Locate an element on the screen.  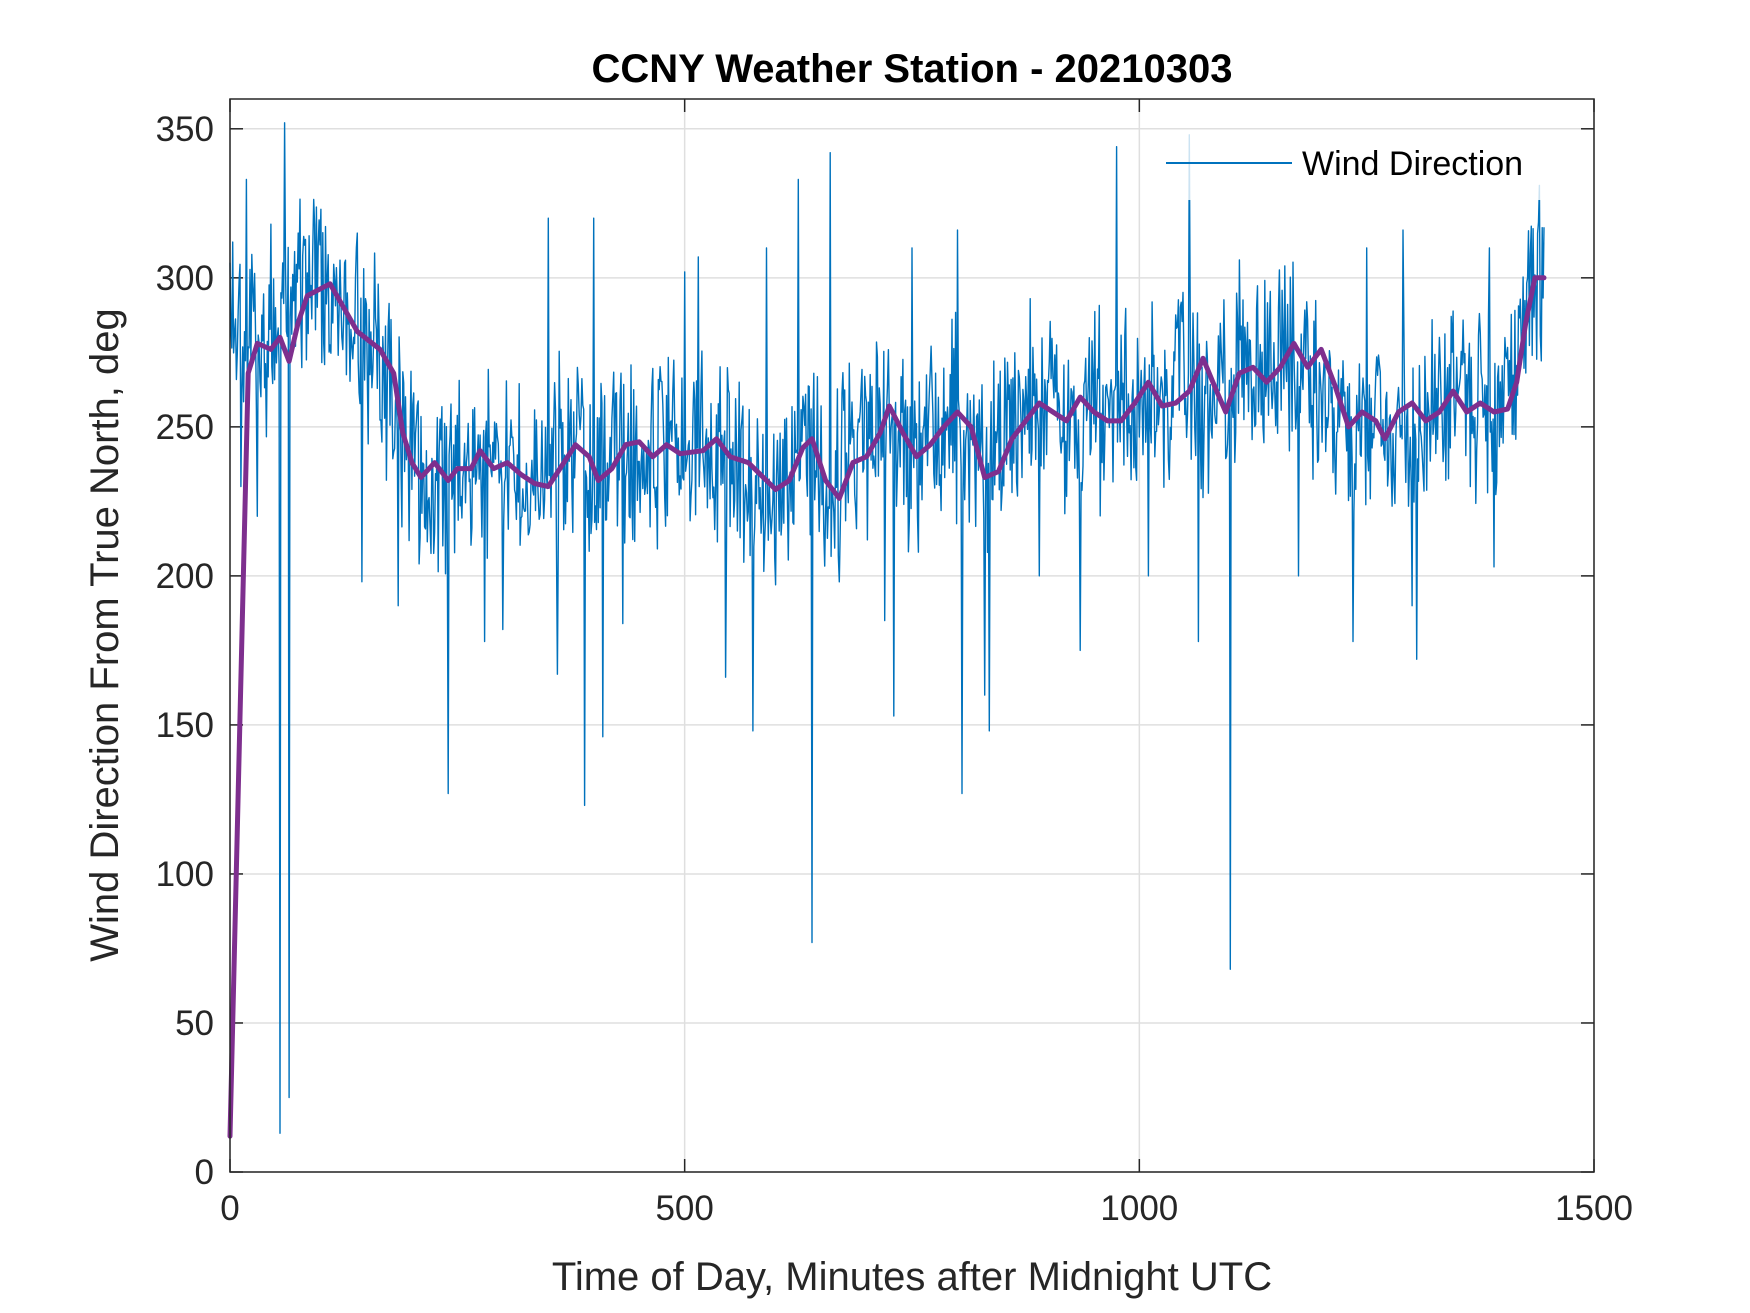
legend-entry-wind-direction: Wind Direction is located at coordinates (1412, 164).